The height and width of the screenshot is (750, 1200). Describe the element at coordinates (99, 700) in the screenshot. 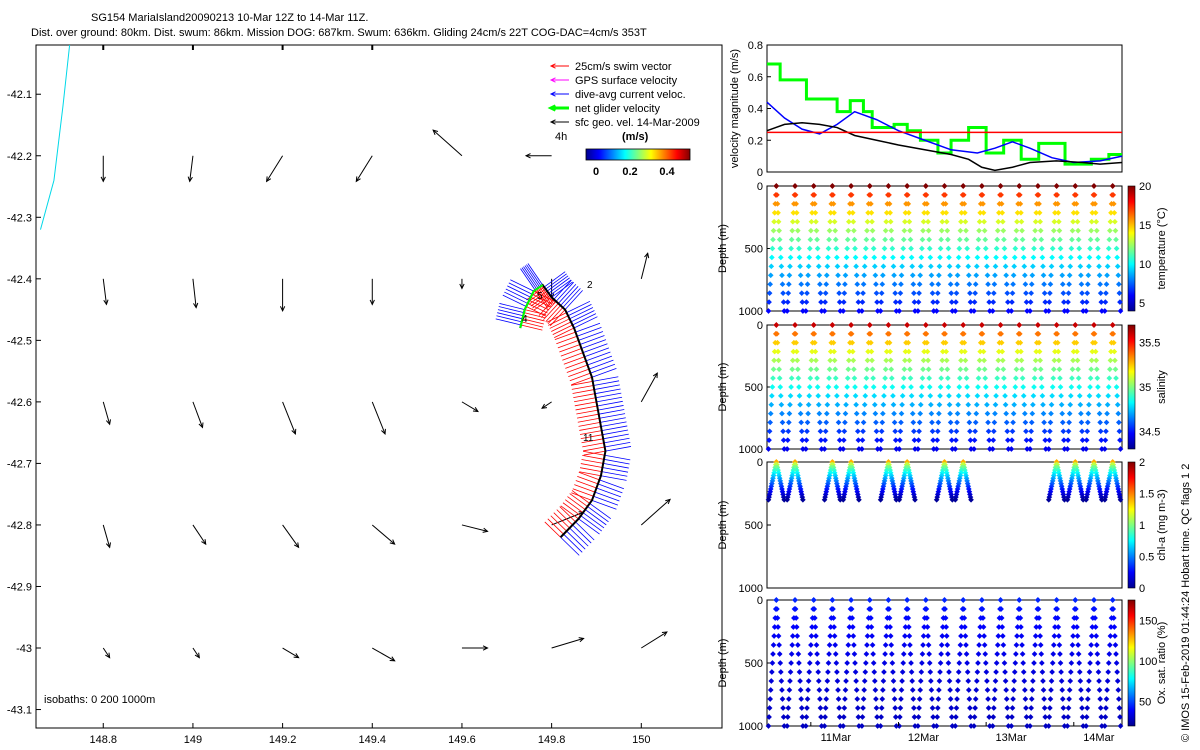

I see `isobaths-label: isobaths: 0 200 1000m` at that location.